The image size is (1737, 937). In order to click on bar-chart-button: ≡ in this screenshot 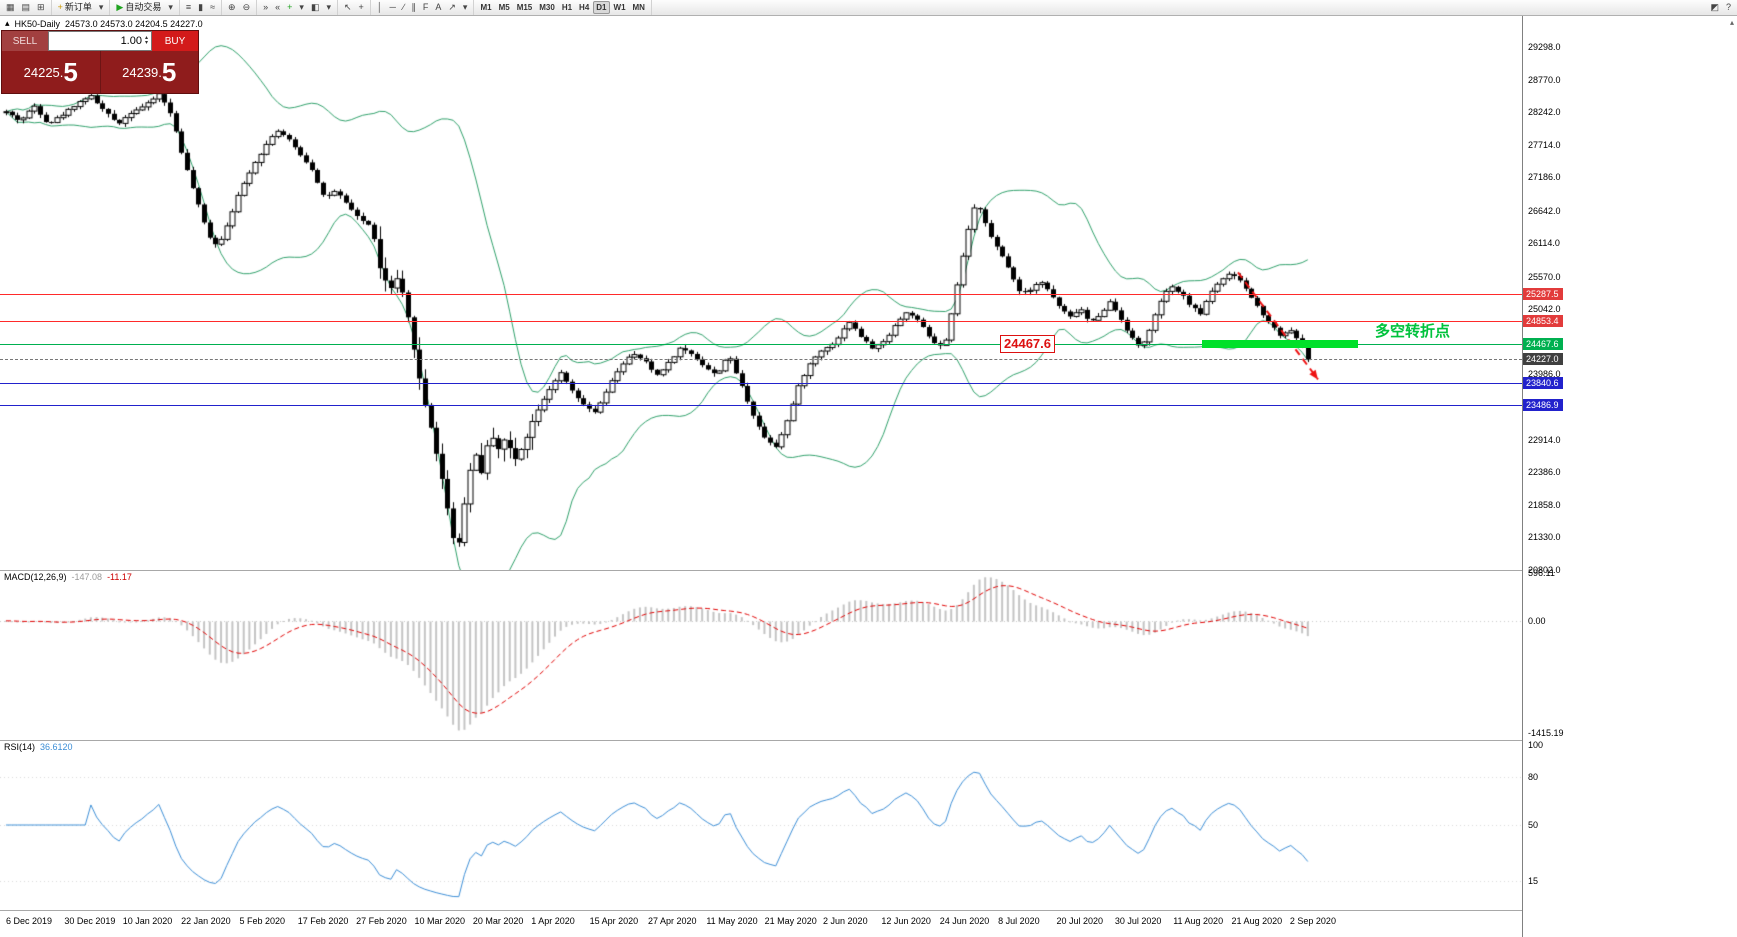, I will do `click(188, 7)`.